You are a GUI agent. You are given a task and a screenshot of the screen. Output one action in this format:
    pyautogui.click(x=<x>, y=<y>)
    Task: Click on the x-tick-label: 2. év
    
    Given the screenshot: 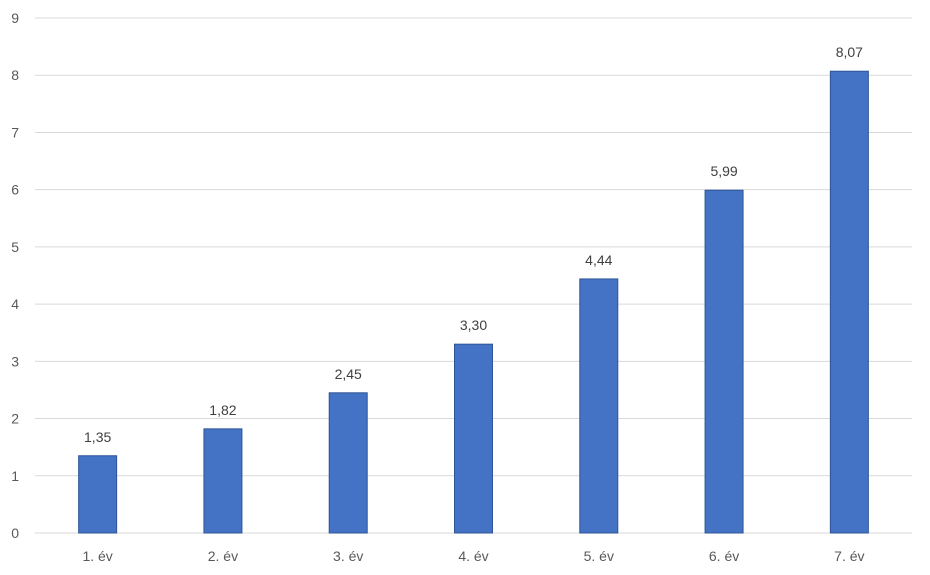 What is the action you would take?
    pyautogui.click(x=223, y=556)
    